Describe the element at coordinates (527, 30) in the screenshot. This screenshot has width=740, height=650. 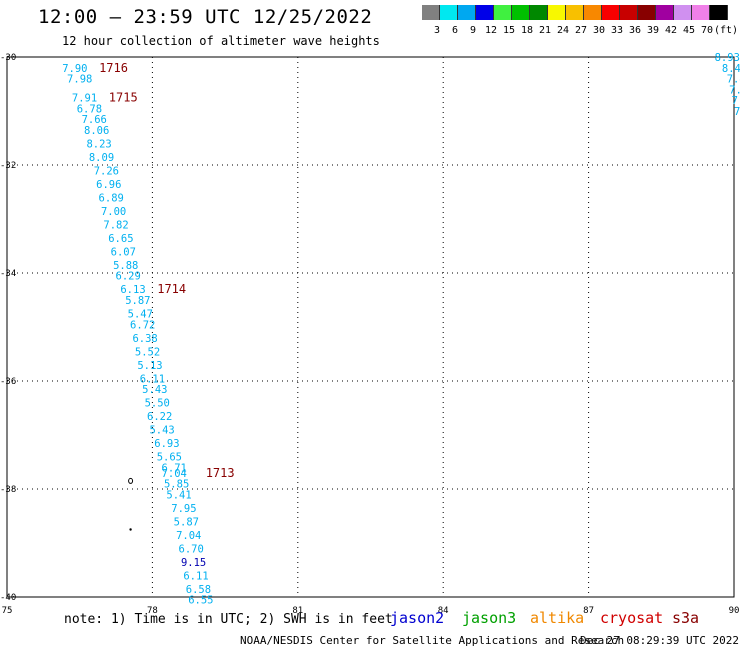
I see `scale-label: 18` at that location.